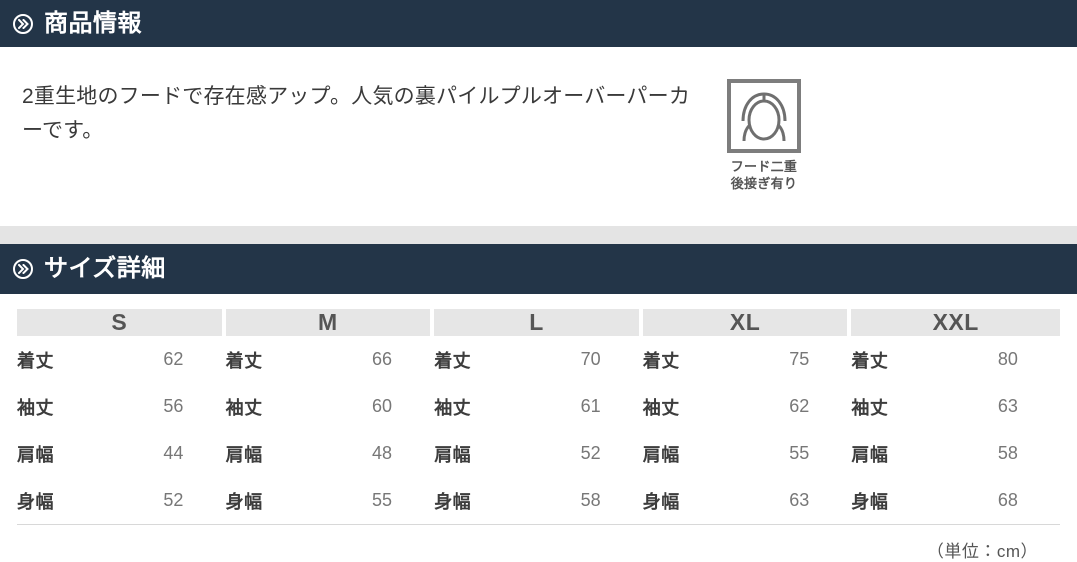 This screenshot has height=562, width=1077. What do you see at coordinates (173, 406) in the screenshot?
I see `measure-value: 56` at bounding box center [173, 406].